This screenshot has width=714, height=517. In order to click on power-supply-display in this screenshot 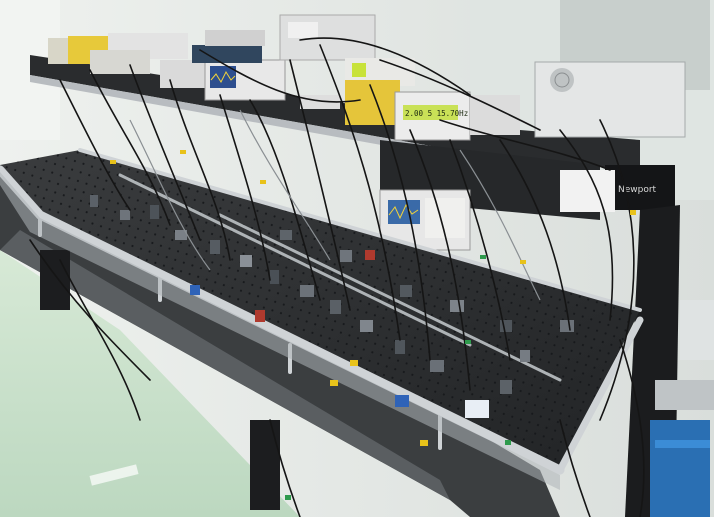, I will do `click(430, 112)`.